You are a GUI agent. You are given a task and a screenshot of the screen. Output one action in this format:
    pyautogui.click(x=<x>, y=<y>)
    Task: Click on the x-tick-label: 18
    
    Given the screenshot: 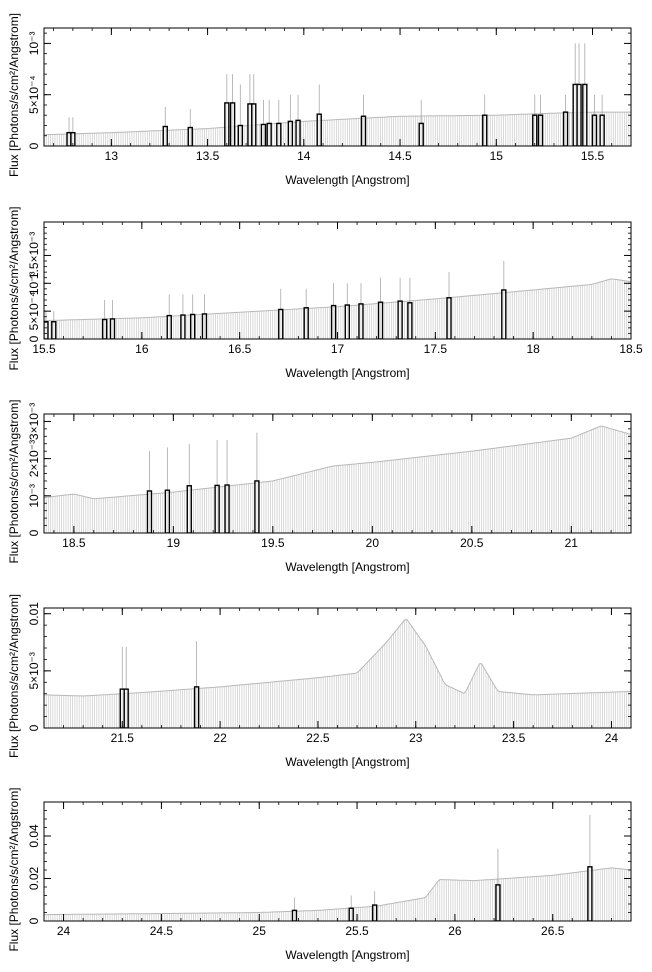 What is the action you would take?
    pyautogui.click(x=533, y=349)
    